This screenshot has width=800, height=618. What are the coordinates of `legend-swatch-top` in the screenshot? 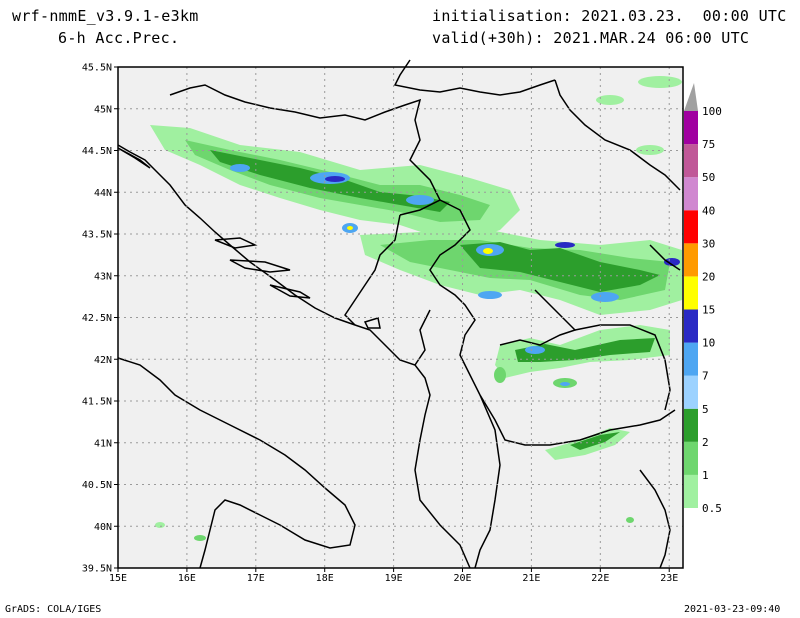 It's located at (691, 97).